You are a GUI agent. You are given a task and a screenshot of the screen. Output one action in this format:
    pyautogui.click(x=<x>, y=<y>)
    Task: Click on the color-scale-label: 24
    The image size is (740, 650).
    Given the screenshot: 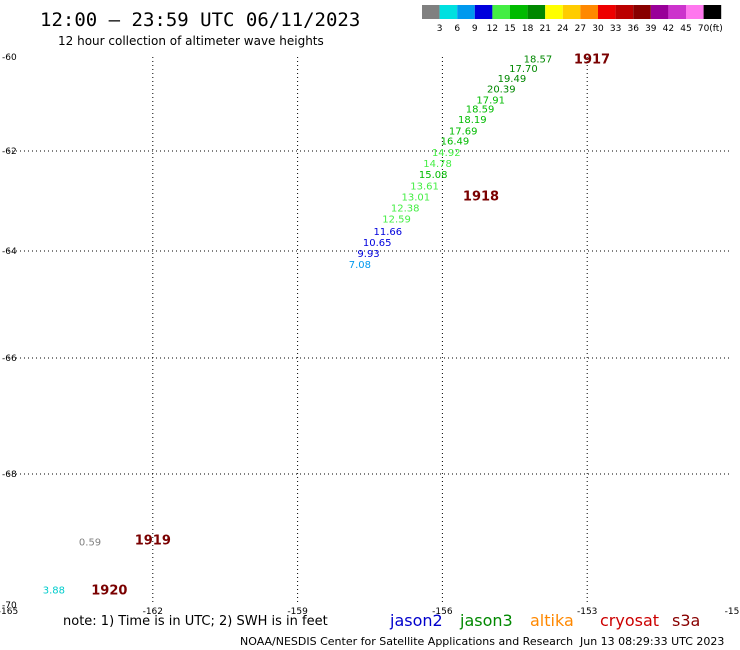 What is the action you would take?
    pyautogui.click(x=563, y=29)
    